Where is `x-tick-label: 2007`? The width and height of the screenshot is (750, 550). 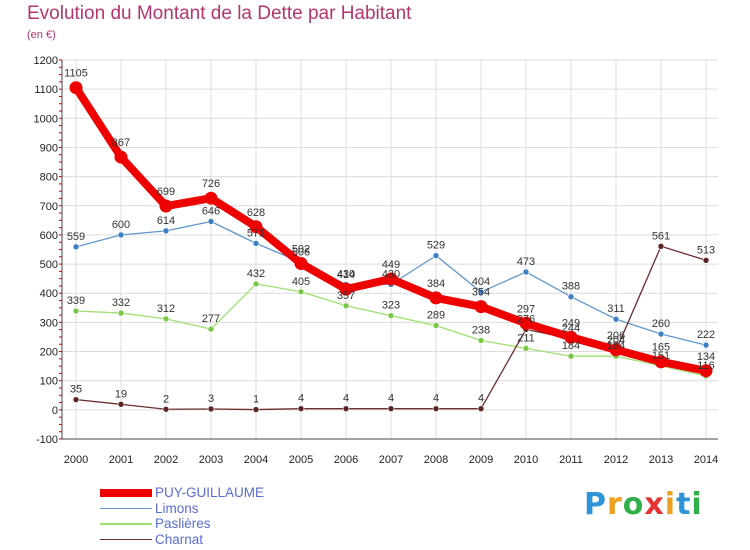 x-tick-label: 2007 is located at coordinates (391, 460).